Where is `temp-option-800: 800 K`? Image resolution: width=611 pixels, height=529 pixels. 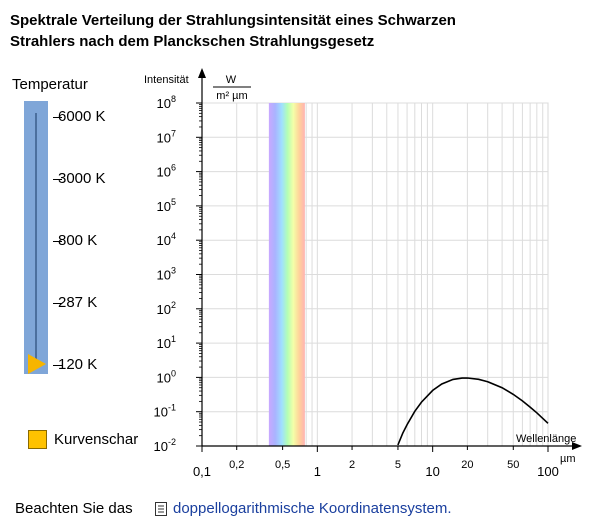
temp-option-800: 800 K is located at coordinates (78, 240).